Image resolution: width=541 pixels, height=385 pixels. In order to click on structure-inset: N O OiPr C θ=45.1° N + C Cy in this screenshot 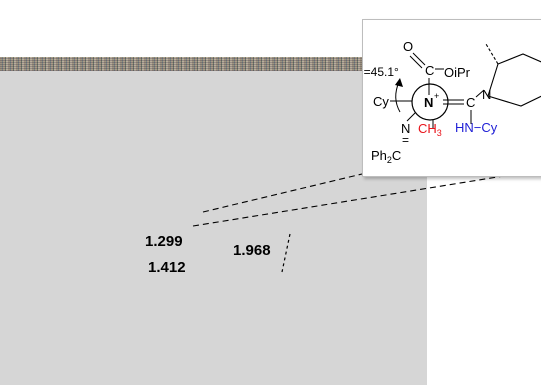, I will do `click(449, 98)`.